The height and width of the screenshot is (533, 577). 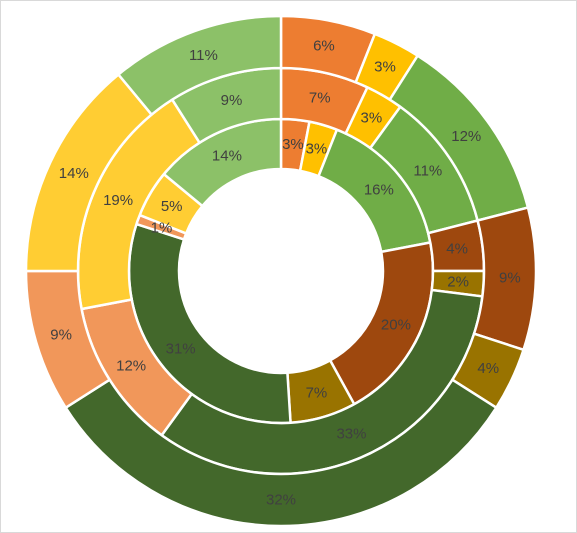 I want to click on ring-2-label-4: 4%, so click(x=457, y=248).